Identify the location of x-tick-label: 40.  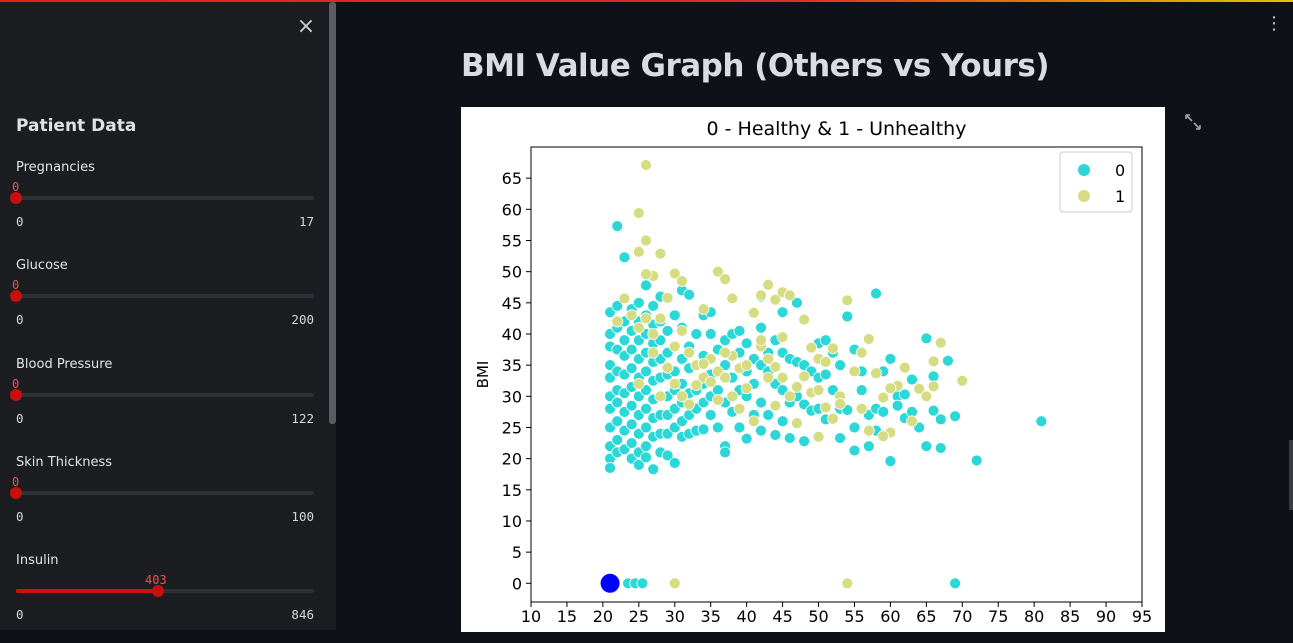
(746, 616).